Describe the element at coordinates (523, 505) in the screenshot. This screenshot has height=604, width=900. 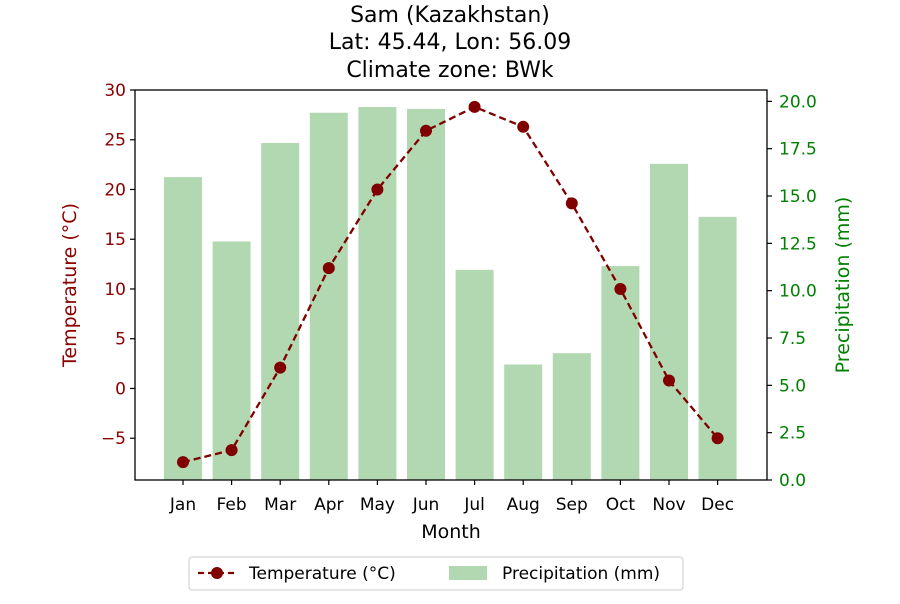
I see `x-tick-label: Aug` at that location.